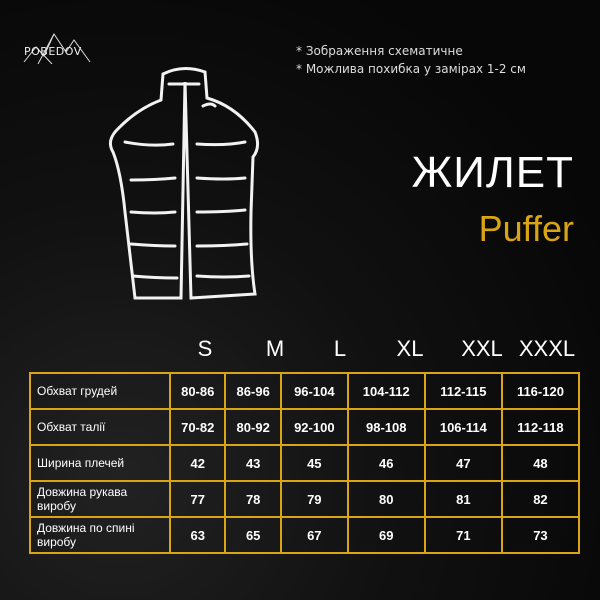 This screenshot has height=600, width=600. I want to click on size-label: L, so click(340, 348).